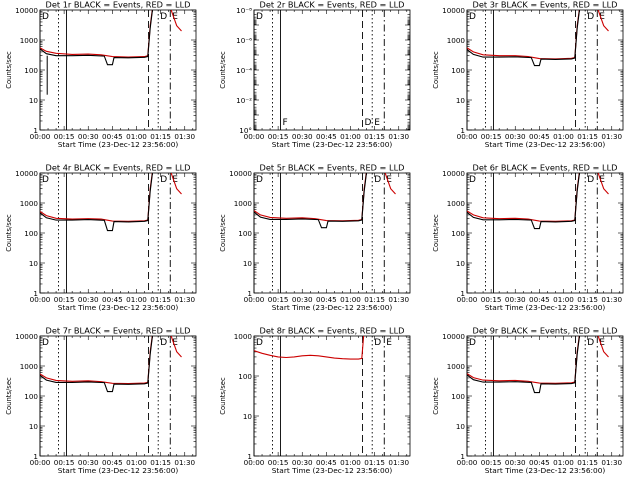 The image size is (640, 480). Describe the element at coordinates (332, 168) in the screenshot. I see `chart-title: Det 5r BLACK = Events, RED = LLD` at that location.